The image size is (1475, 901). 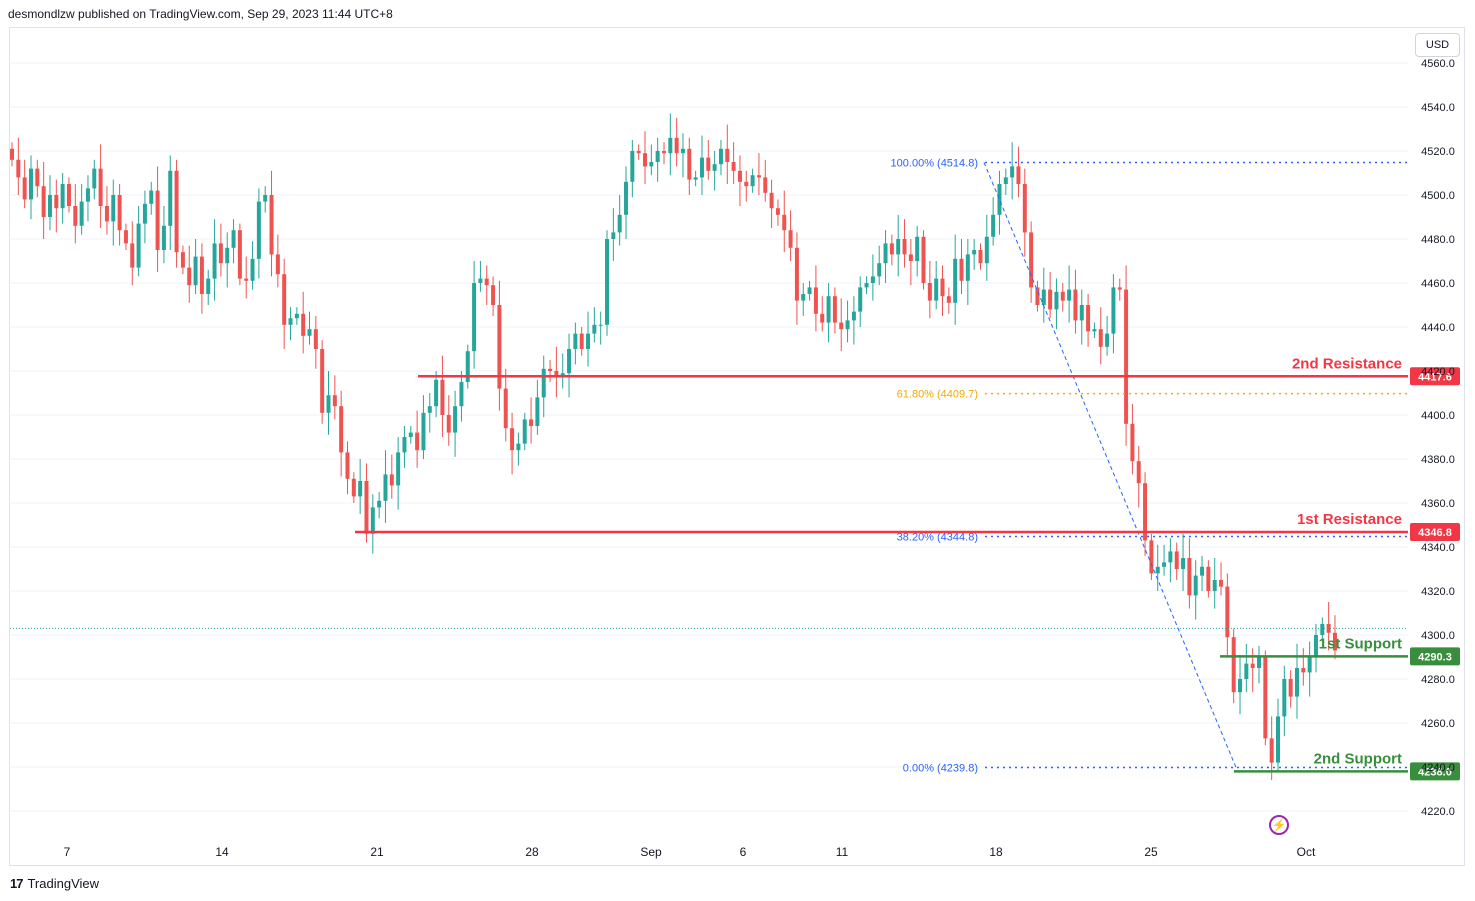 I want to click on level-label: 2nd Support, so click(x=1358, y=758).